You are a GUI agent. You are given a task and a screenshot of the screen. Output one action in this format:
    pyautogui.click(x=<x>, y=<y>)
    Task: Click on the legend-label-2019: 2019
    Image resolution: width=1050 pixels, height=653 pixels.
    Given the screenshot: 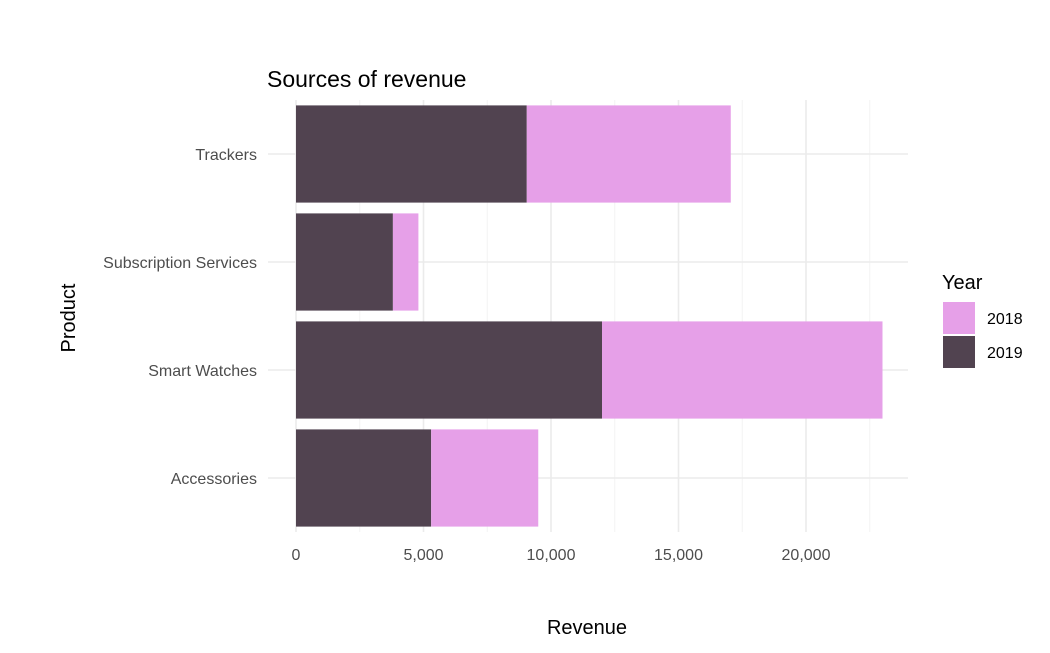 What is the action you would take?
    pyautogui.click(x=1005, y=353)
    